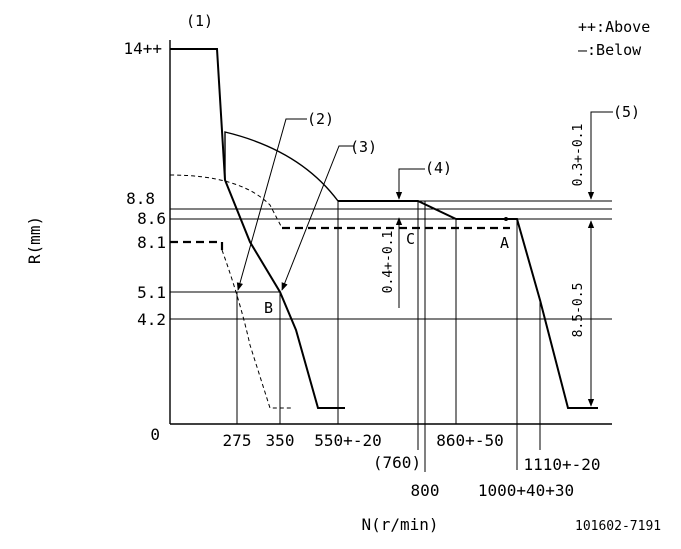 Image resolution: width=681 pixels, height=549 pixels. What do you see at coordinates (151, 292) in the screenshot?
I see `y-tick-5-1: 5.1` at bounding box center [151, 292].